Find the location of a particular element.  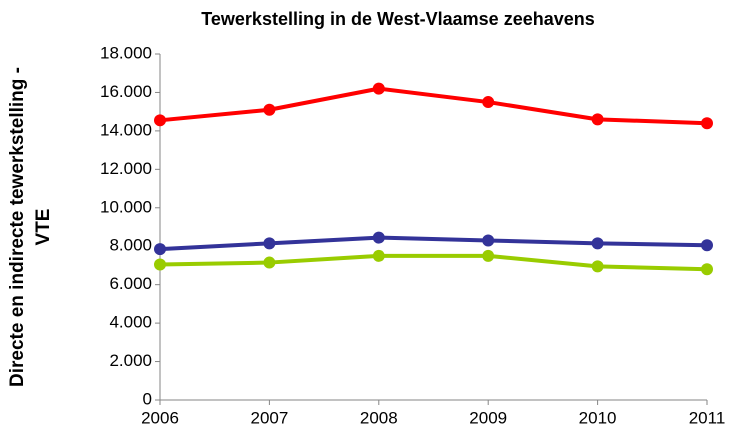

y-tick-label: 6.000 is located at coordinates (130, 283).